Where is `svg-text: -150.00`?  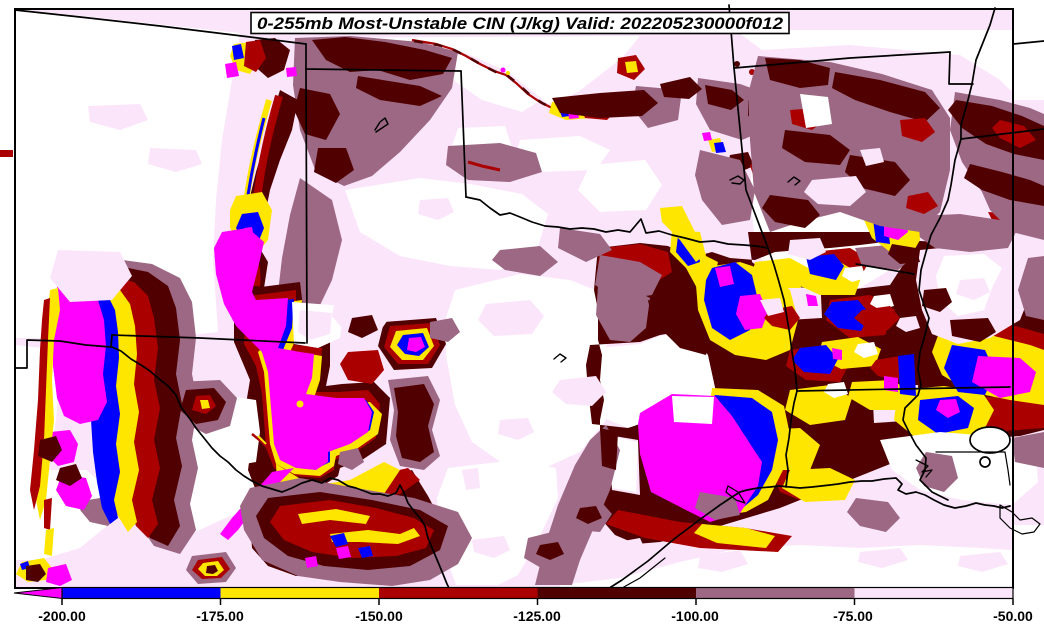 svg-text: -150.00 is located at coordinates (379, 616).